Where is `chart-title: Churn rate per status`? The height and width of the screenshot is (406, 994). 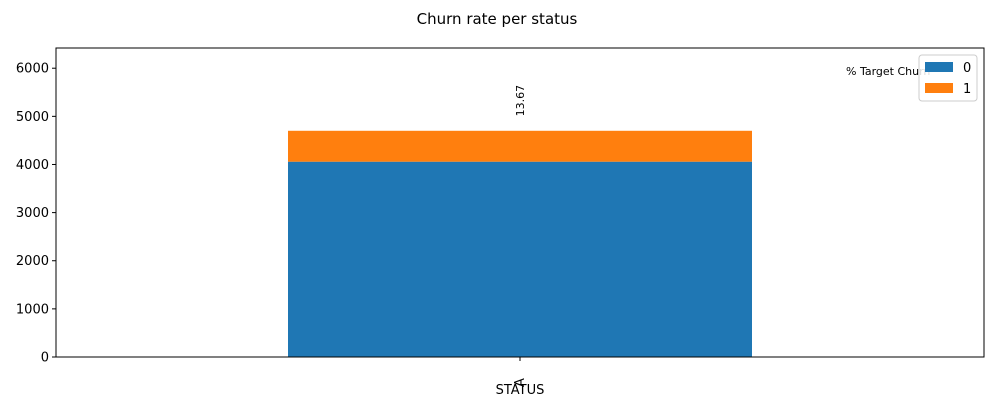 chart-title: Churn rate per status is located at coordinates (497, 19).